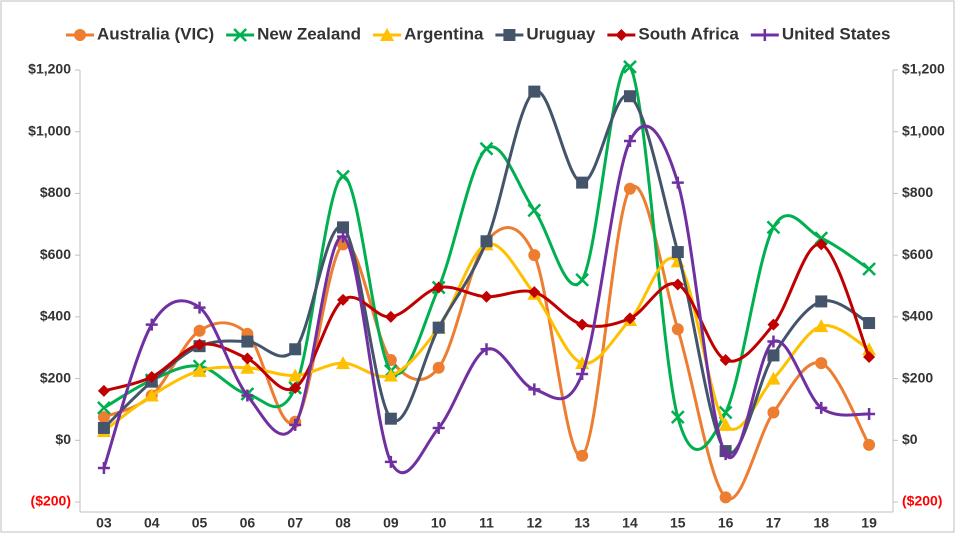 This screenshot has height=533, width=955. Describe the element at coordinates (63, 439) in the screenshot. I see `y-tick-label: $0` at that location.